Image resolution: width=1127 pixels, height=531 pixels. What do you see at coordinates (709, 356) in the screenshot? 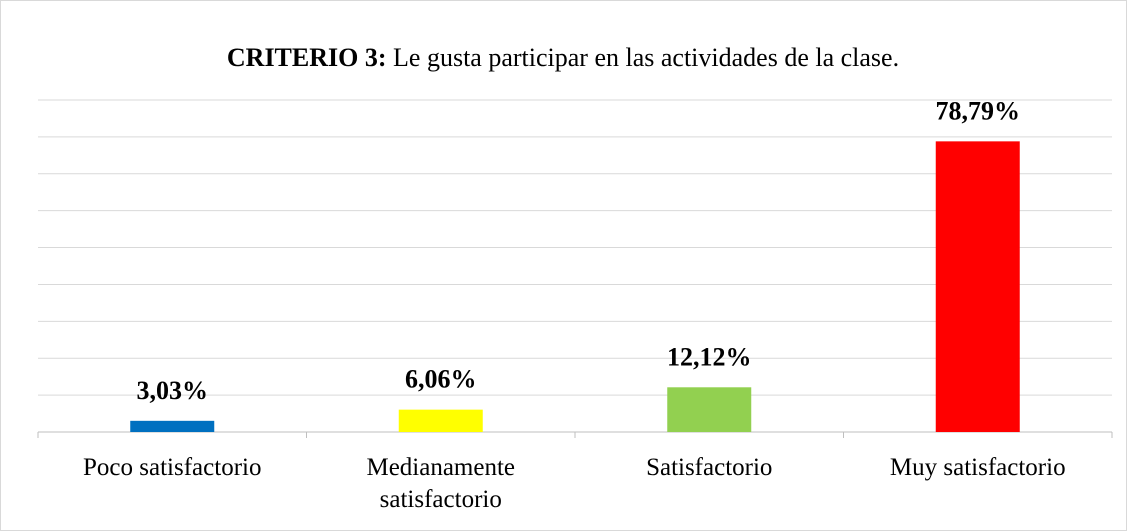
I see `data-label: 12,12%` at bounding box center [709, 356].